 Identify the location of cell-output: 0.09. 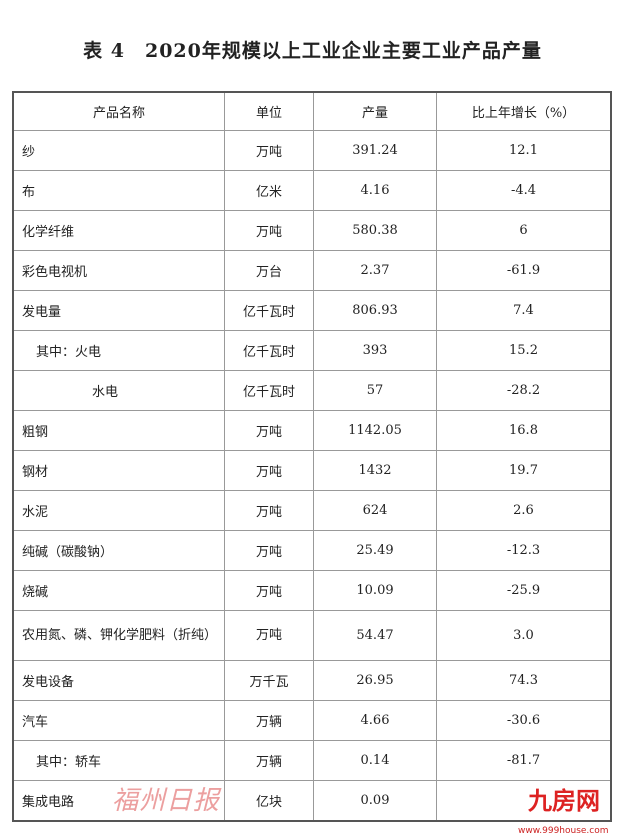
(375, 801).